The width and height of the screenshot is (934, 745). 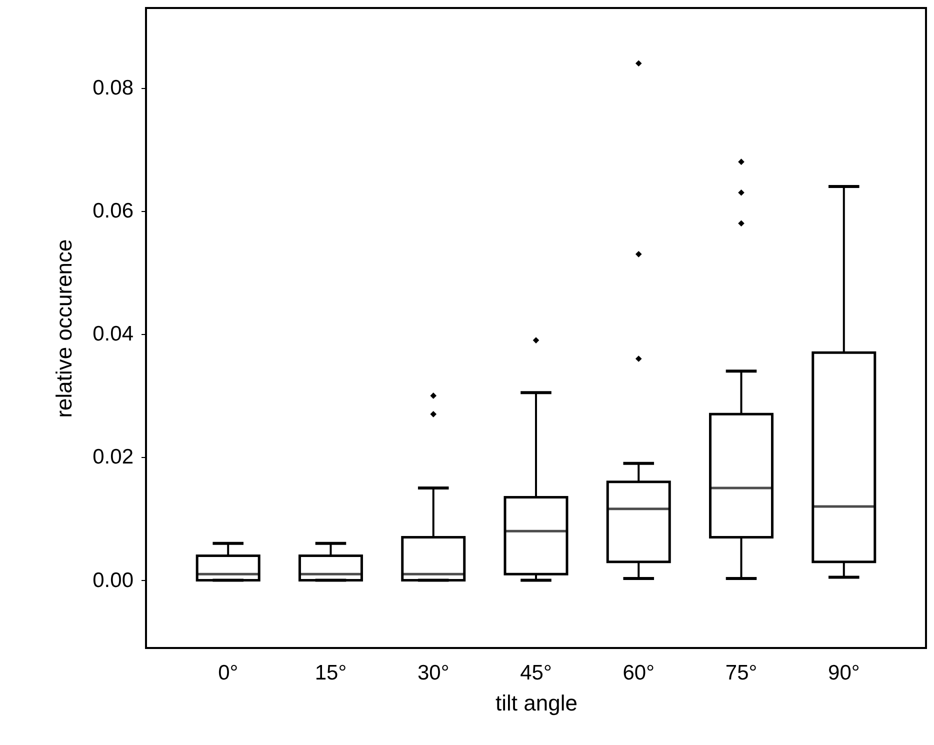 What do you see at coordinates (536, 673) in the screenshot?
I see `x-tick-label: 45°` at bounding box center [536, 673].